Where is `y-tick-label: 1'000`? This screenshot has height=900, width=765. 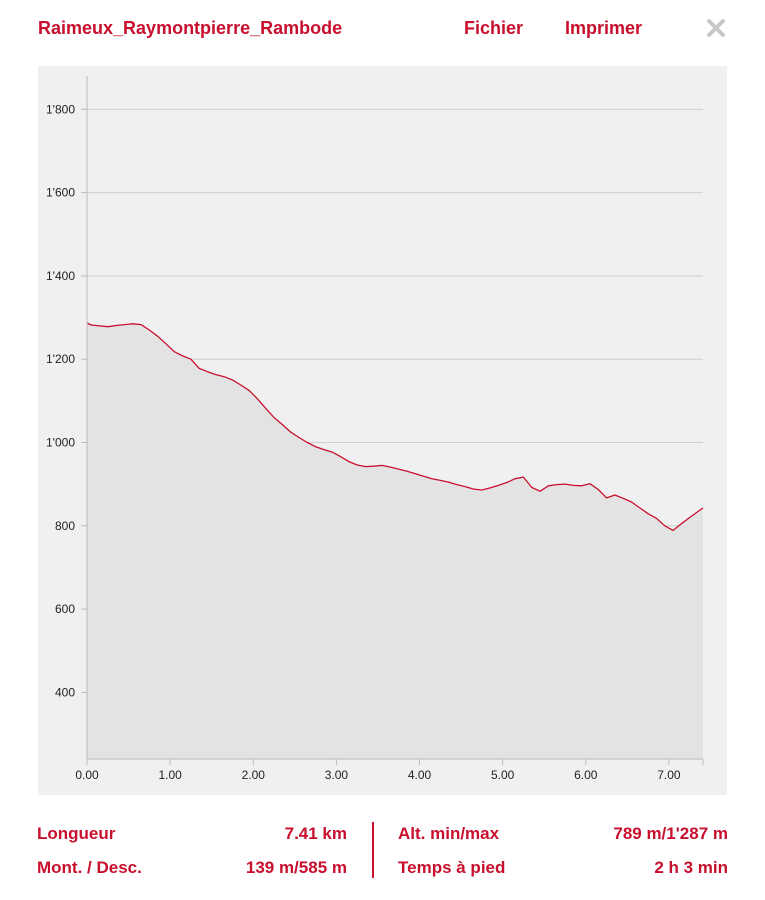
y-tick-label: 1'000 is located at coordinates (60, 442).